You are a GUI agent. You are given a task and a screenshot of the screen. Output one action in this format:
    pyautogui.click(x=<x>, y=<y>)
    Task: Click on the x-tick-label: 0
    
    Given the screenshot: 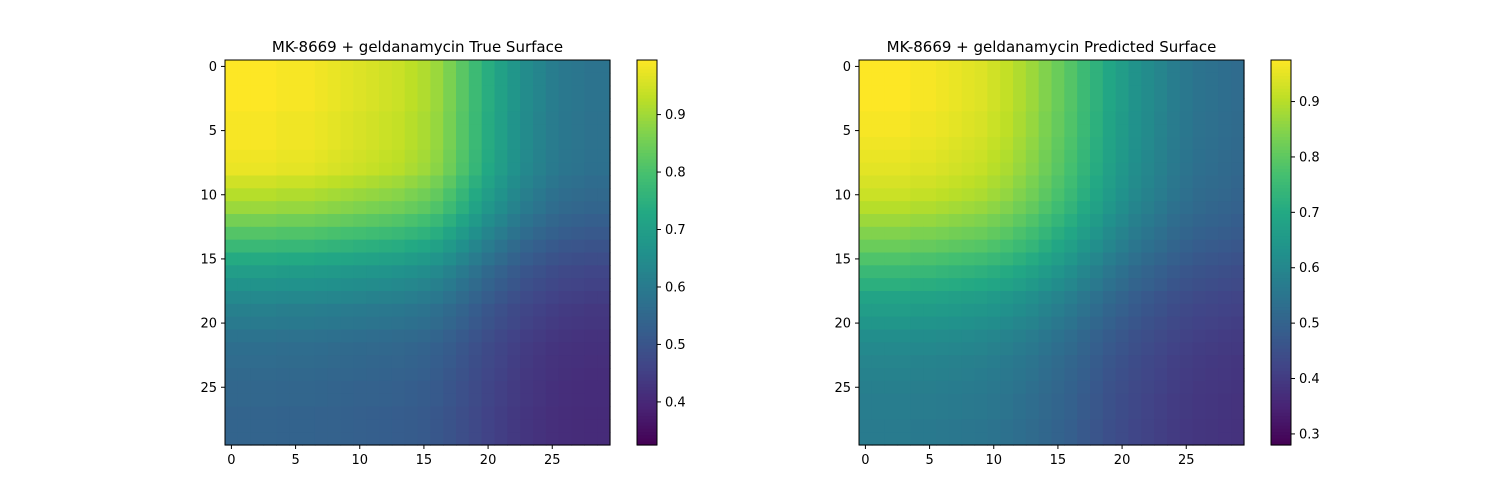 What is the action you would take?
    pyautogui.click(x=865, y=460)
    